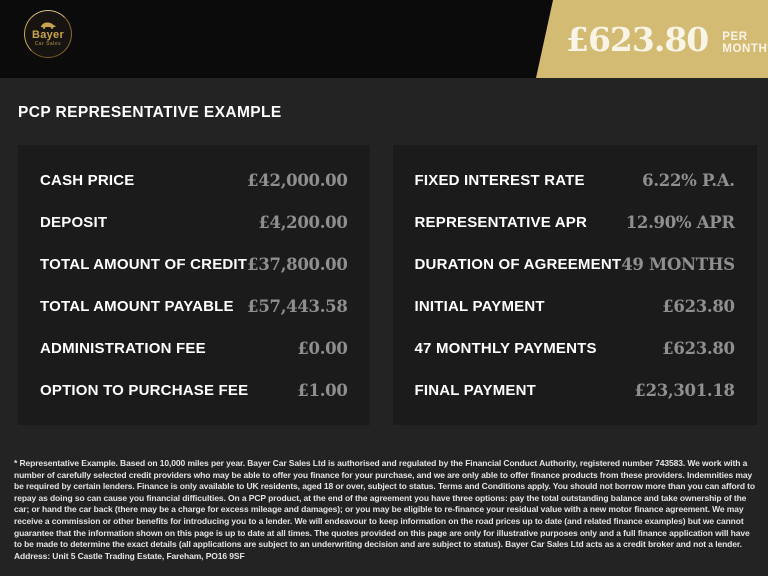 Image resolution: width=768 pixels, height=576 pixels. Describe the element at coordinates (384, 39) in the screenshot. I see `header-band: Bayer Car Sales £623.80 PER MONTH*` at that location.